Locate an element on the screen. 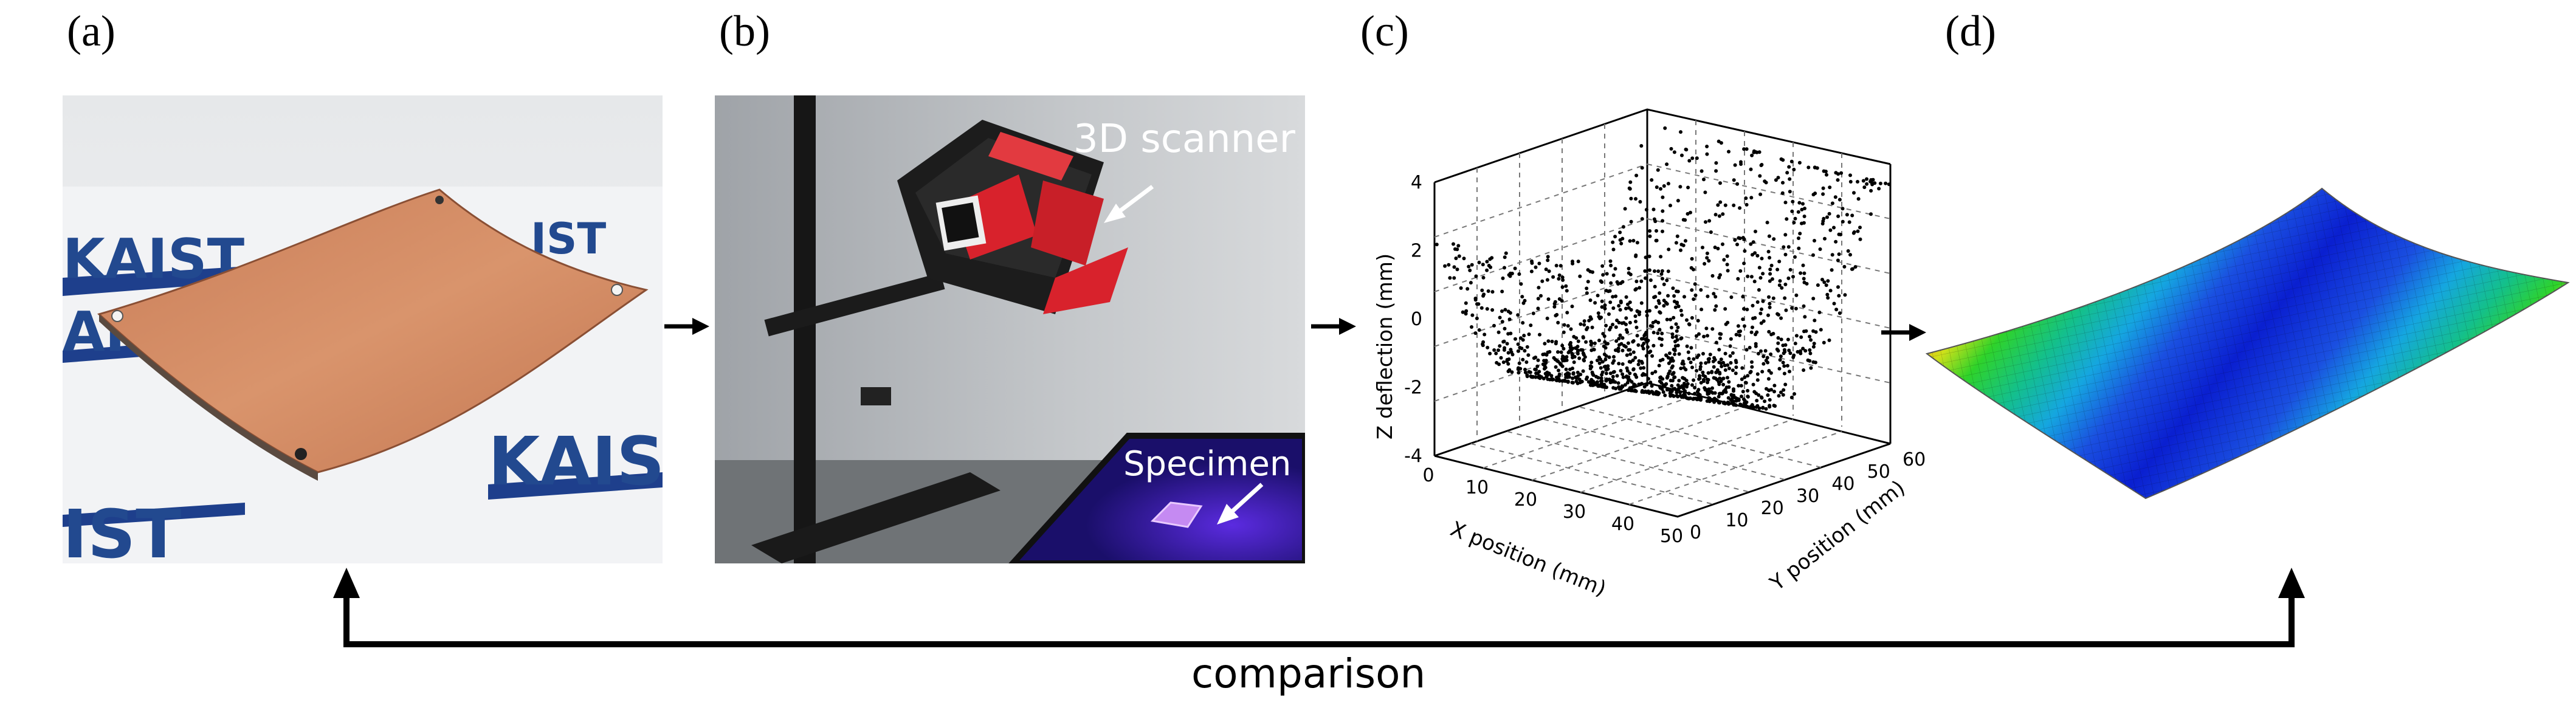 This screenshot has width=2576, height=719. x-tick-label: 10 is located at coordinates (1477, 488).